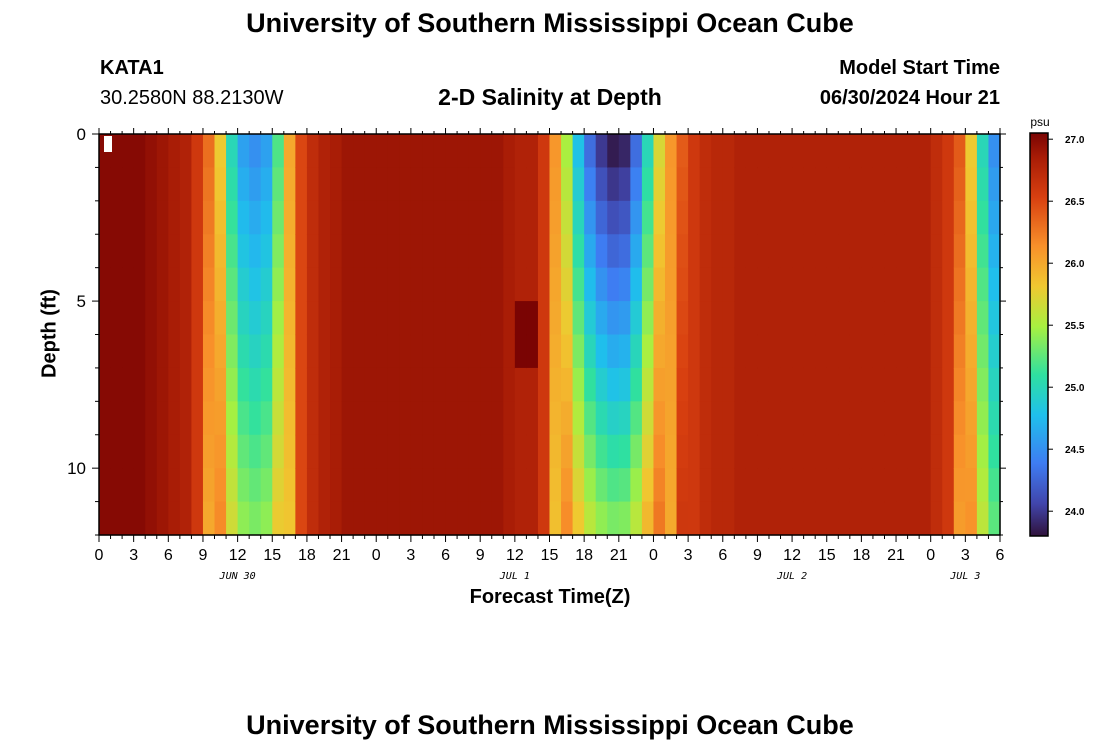  Describe the element at coordinates (757, 555) in the screenshot. I see `x-tick-label: 9` at that location.